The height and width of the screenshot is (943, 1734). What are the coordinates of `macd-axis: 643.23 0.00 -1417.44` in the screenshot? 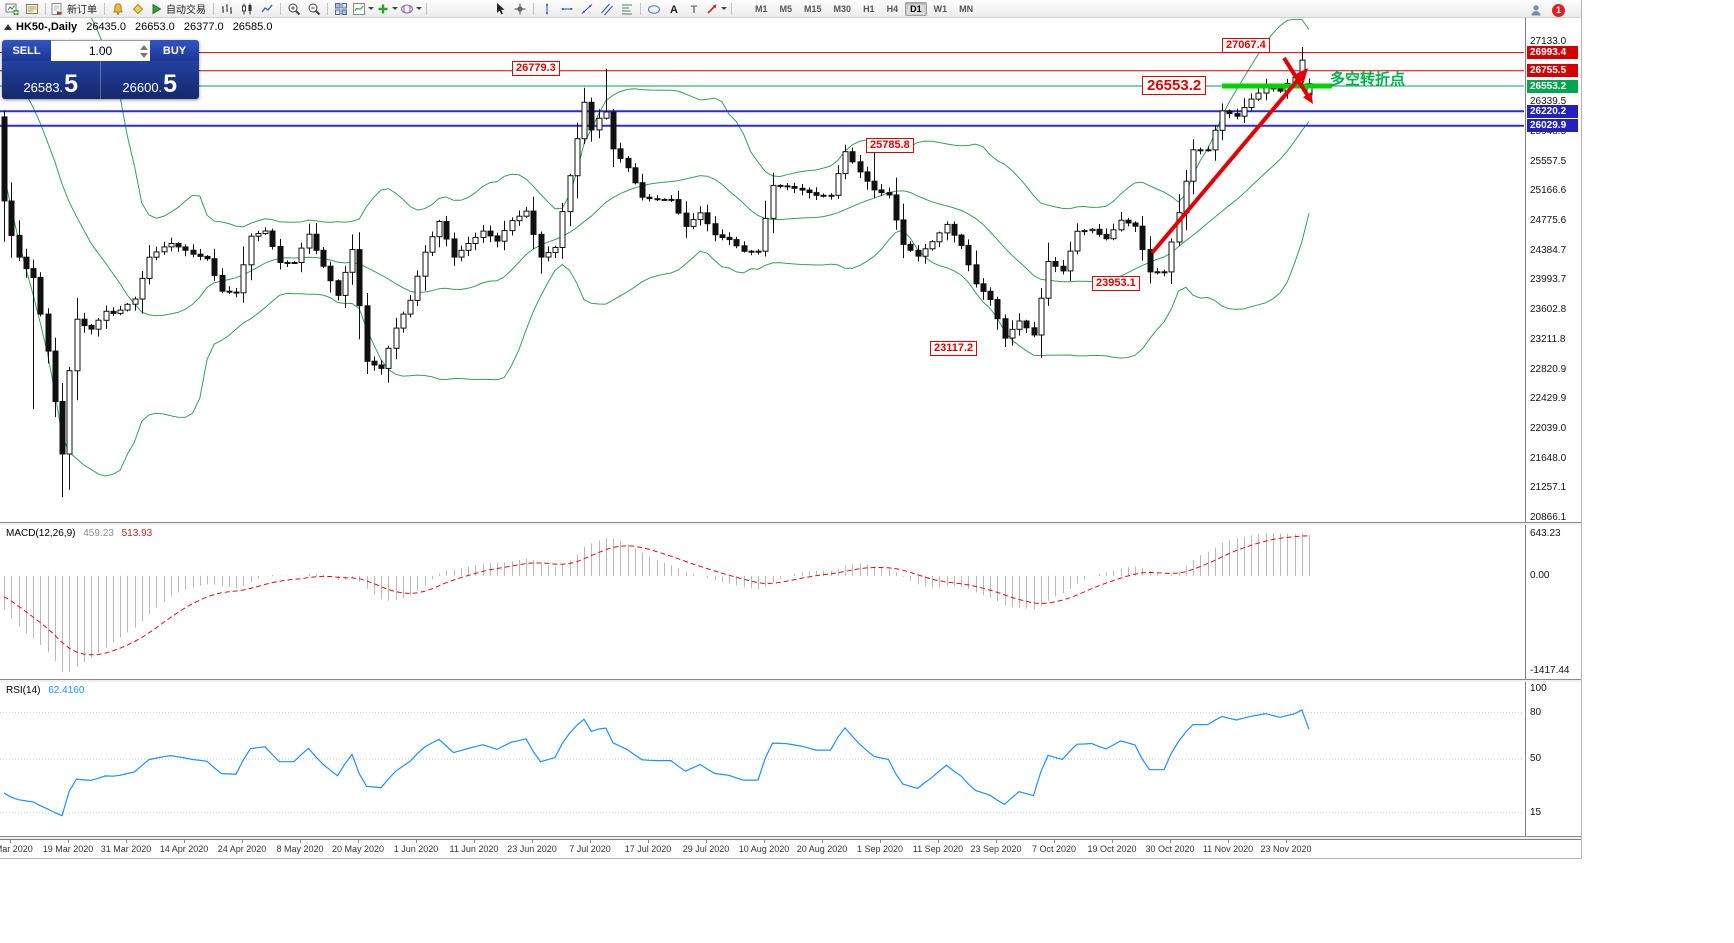 It's located at (1553, 602).